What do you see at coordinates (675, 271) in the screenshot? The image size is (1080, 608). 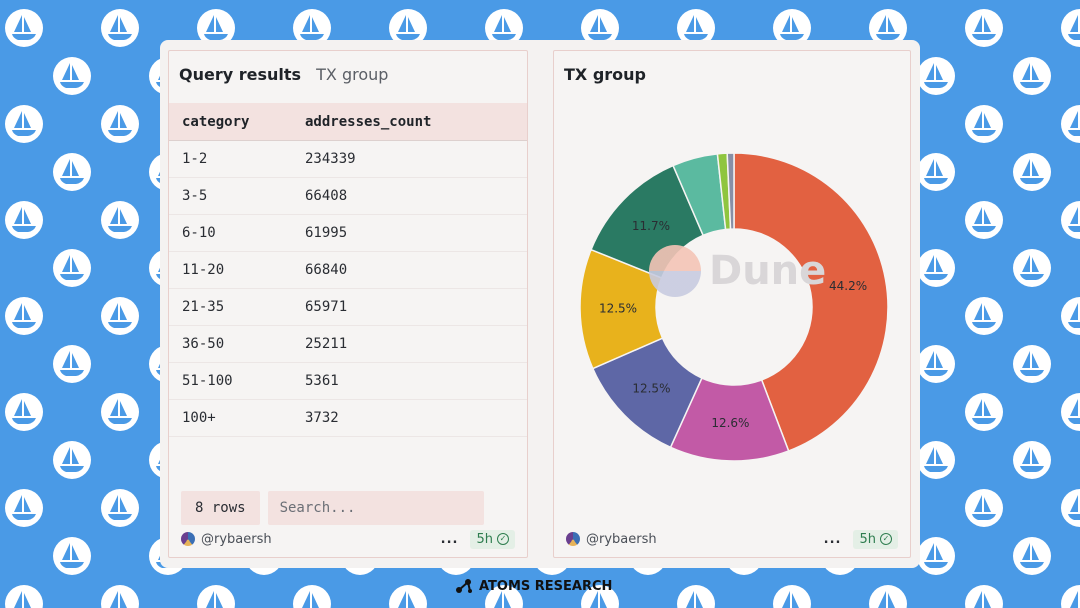 I see `dune-logo-icon` at bounding box center [675, 271].